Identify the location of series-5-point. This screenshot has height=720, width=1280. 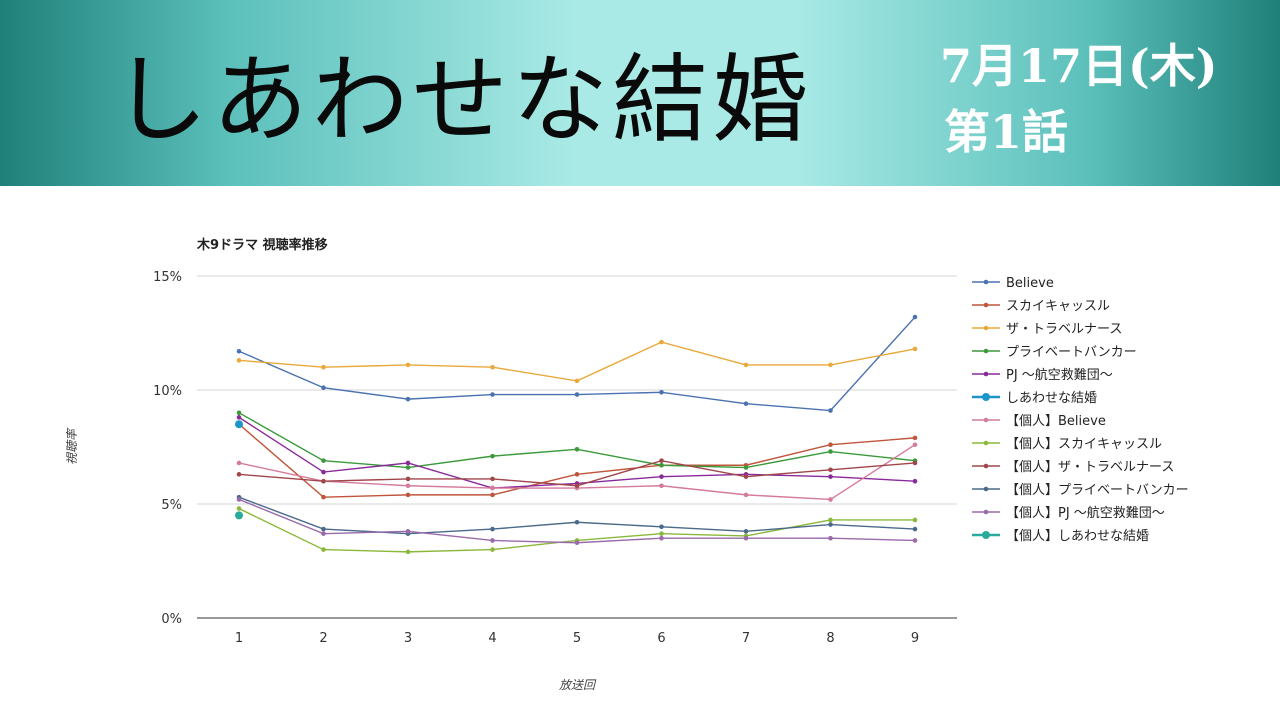
(239, 424).